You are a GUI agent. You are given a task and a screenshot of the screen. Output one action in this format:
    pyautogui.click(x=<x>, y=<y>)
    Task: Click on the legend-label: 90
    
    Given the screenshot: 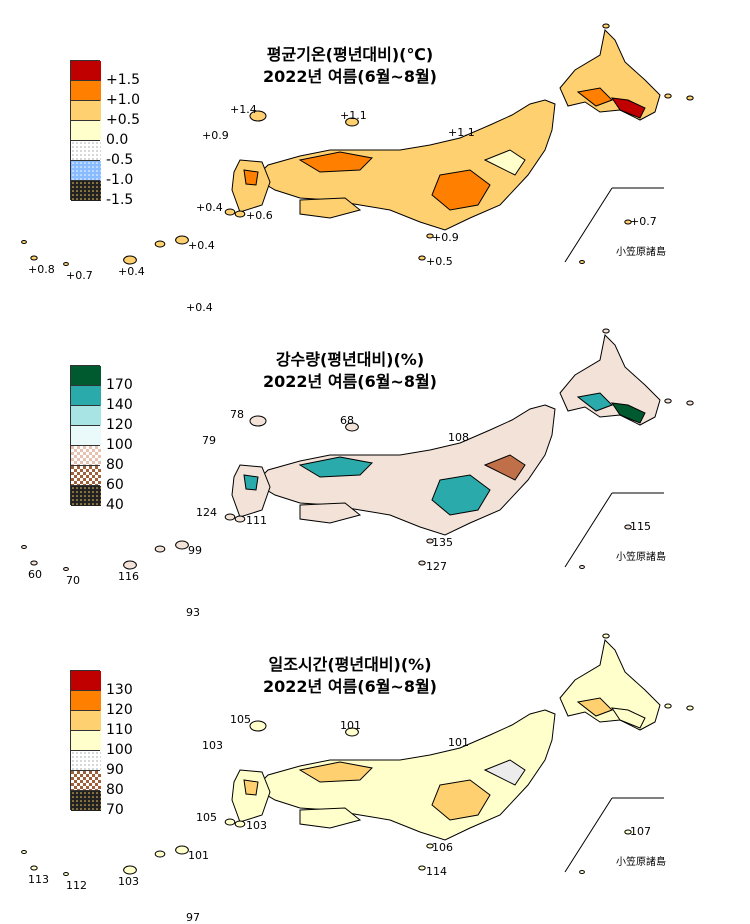 What is the action you would take?
    pyautogui.click(x=115, y=770)
    